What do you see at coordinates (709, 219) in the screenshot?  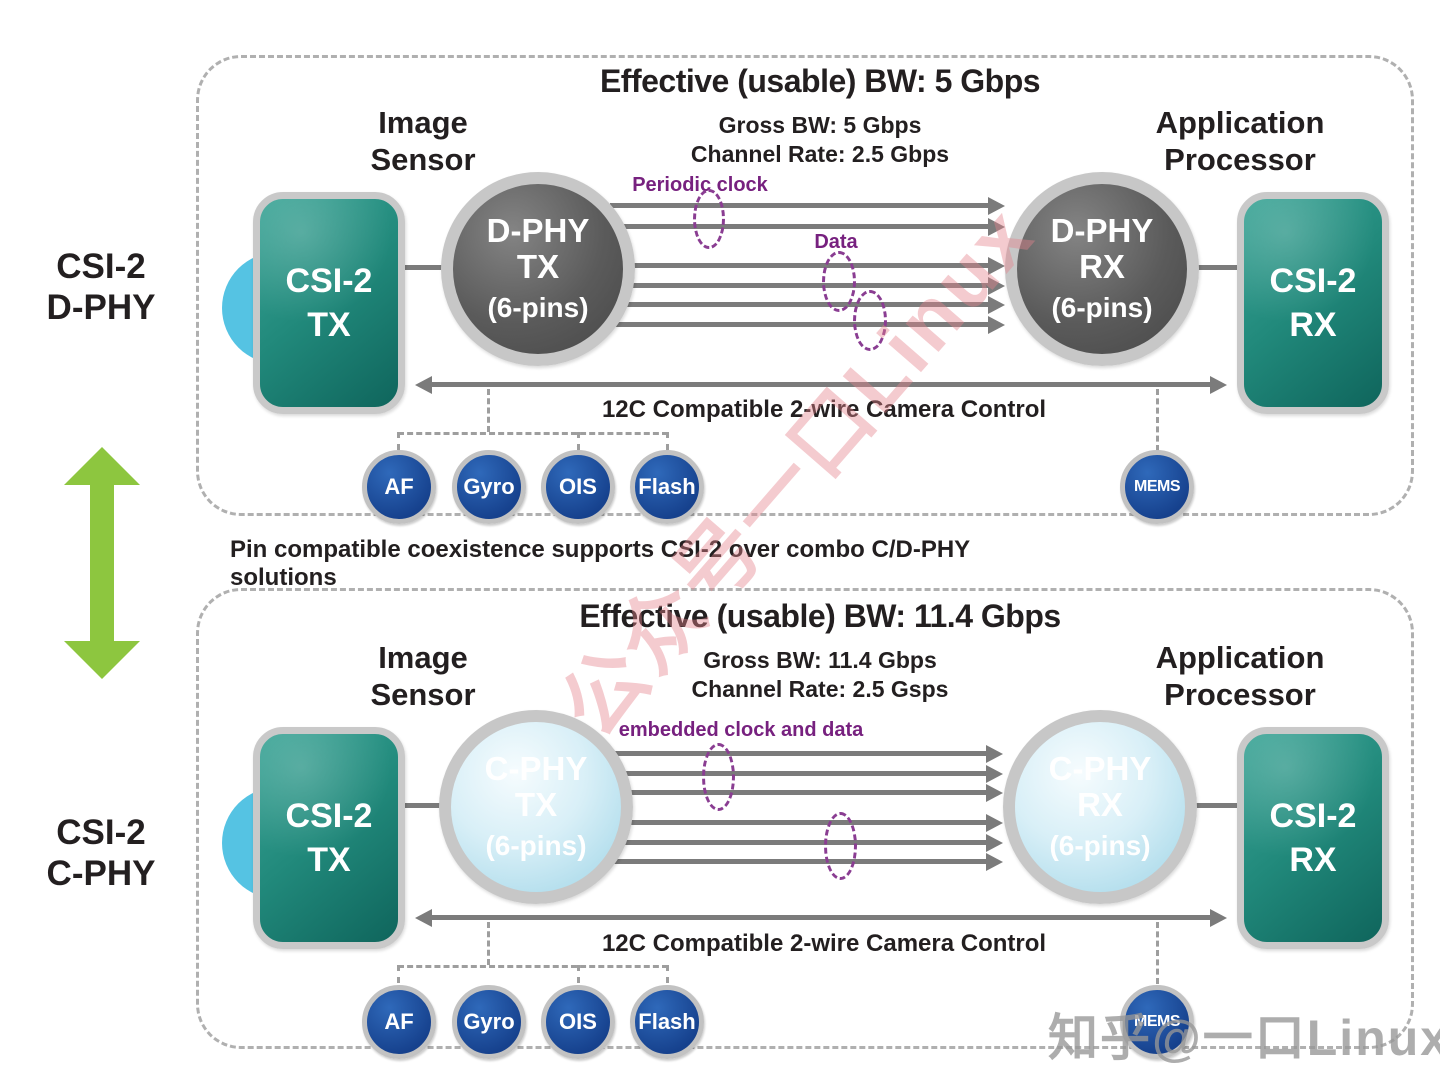 I see `clock-lane-ellipse` at bounding box center [709, 219].